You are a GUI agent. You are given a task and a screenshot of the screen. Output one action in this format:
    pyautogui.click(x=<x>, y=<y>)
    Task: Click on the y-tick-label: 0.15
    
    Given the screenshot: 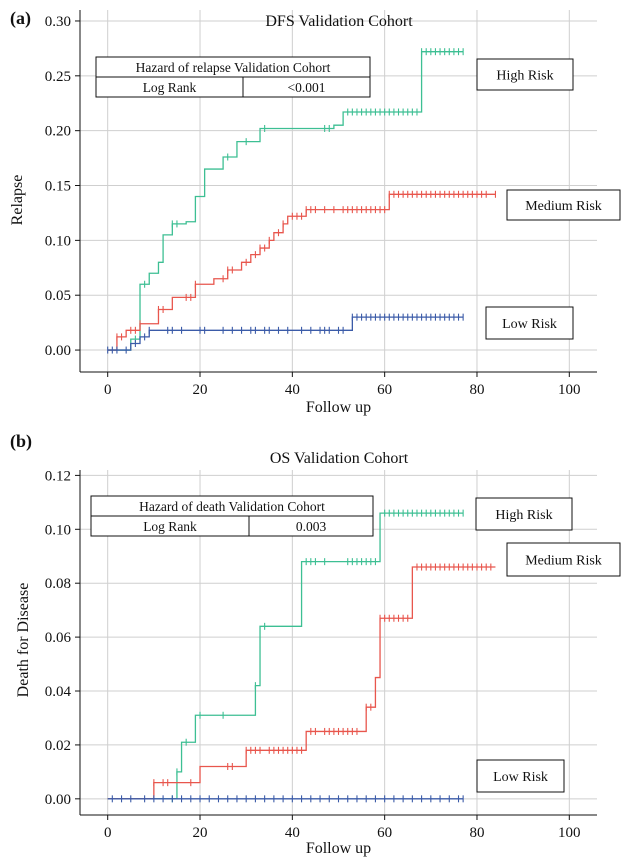 What is the action you would take?
    pyautogui.click(x=58, y=187)
    